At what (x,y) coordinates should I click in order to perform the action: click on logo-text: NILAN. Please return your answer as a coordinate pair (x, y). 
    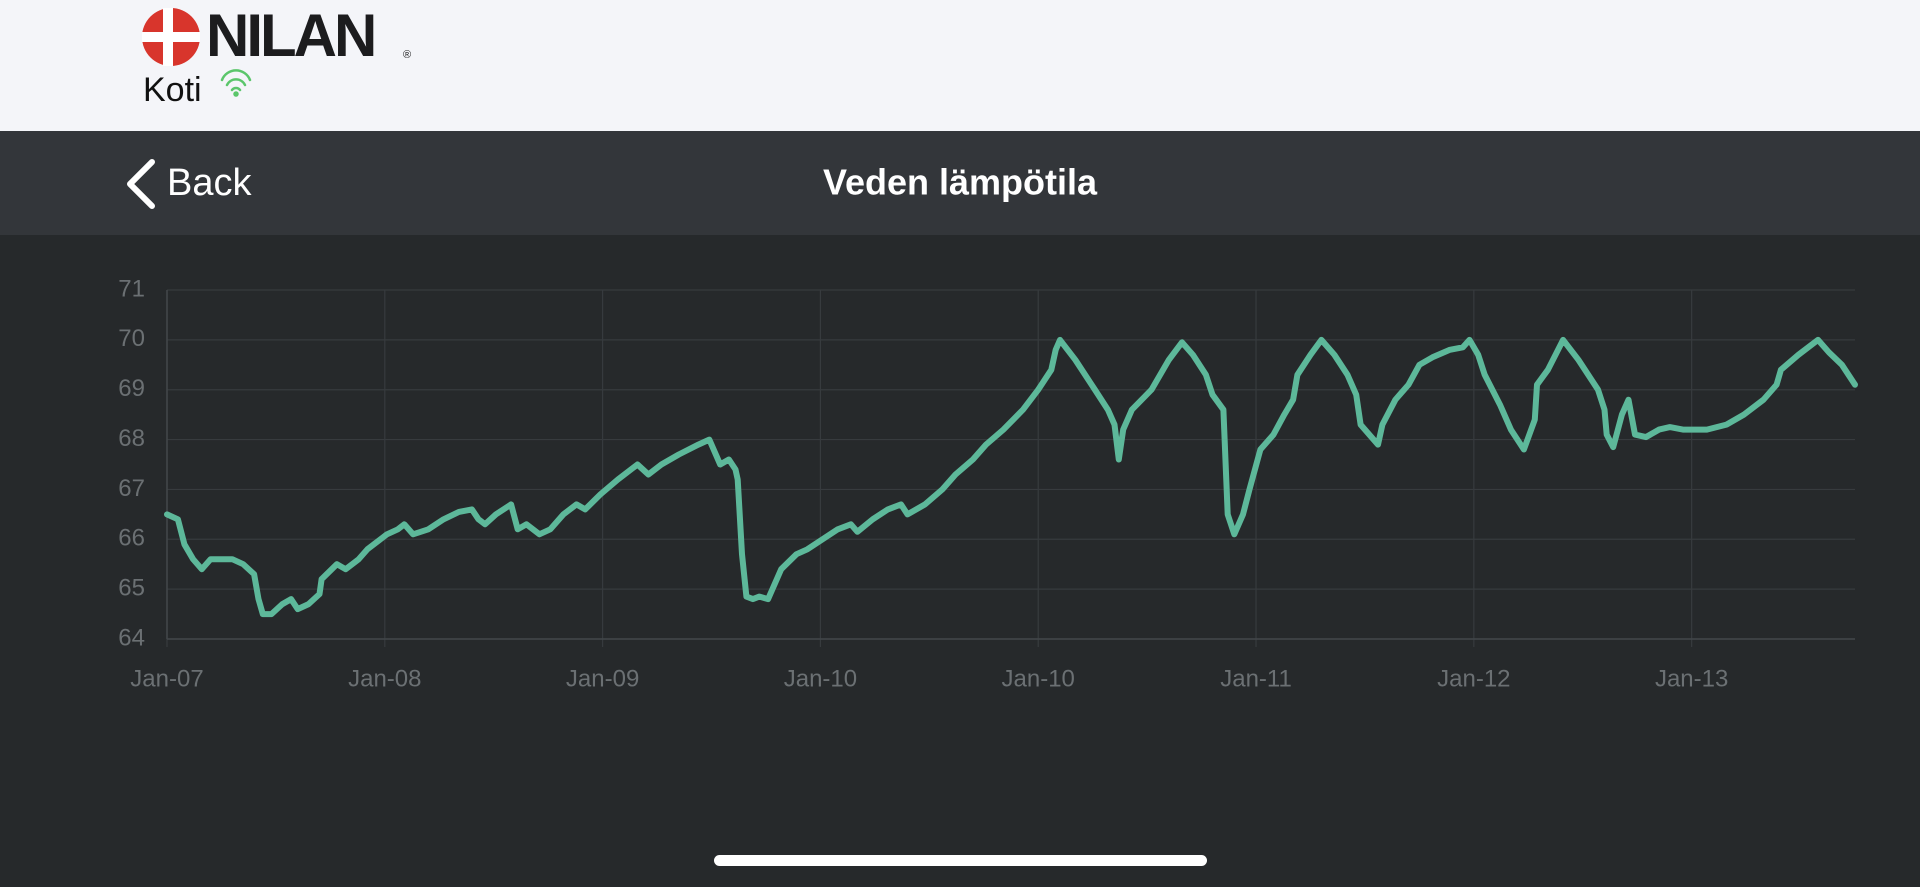
    Looking at the image, I should click on (290, 35).